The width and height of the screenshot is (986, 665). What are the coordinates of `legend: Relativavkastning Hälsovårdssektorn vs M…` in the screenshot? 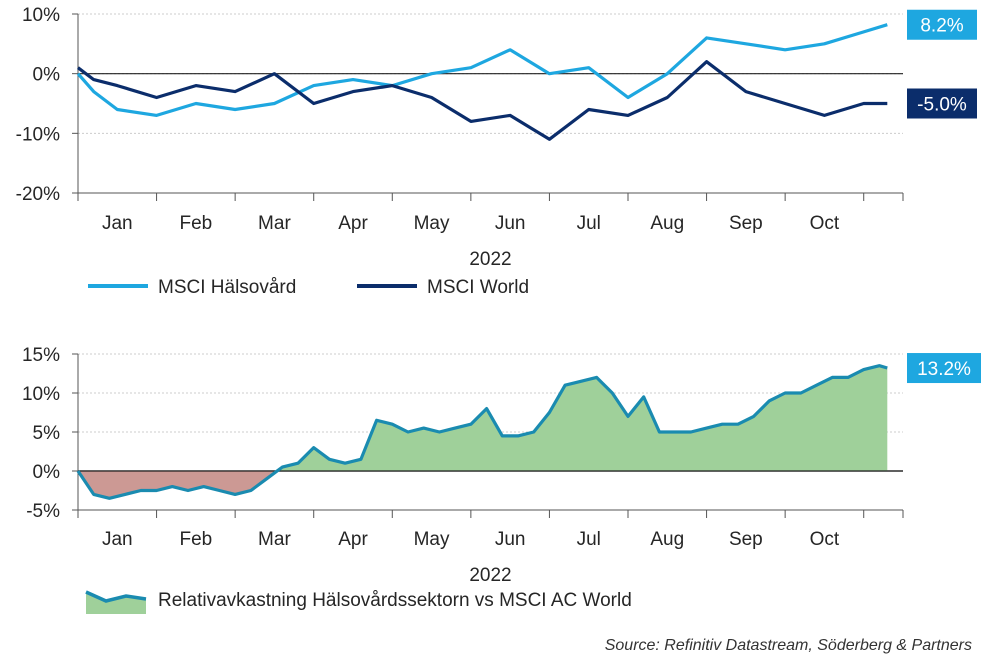 It's located at (358, 602).